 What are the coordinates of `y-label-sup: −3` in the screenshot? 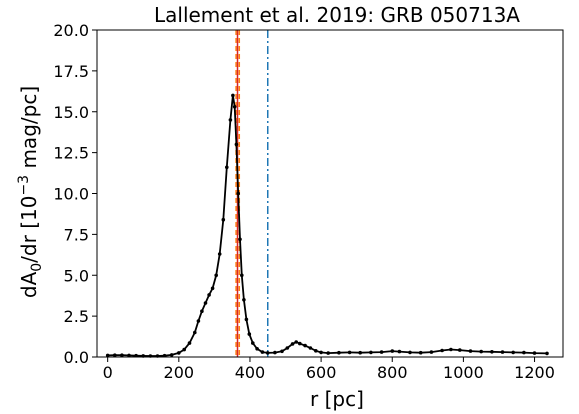 It's located at (24, 185).